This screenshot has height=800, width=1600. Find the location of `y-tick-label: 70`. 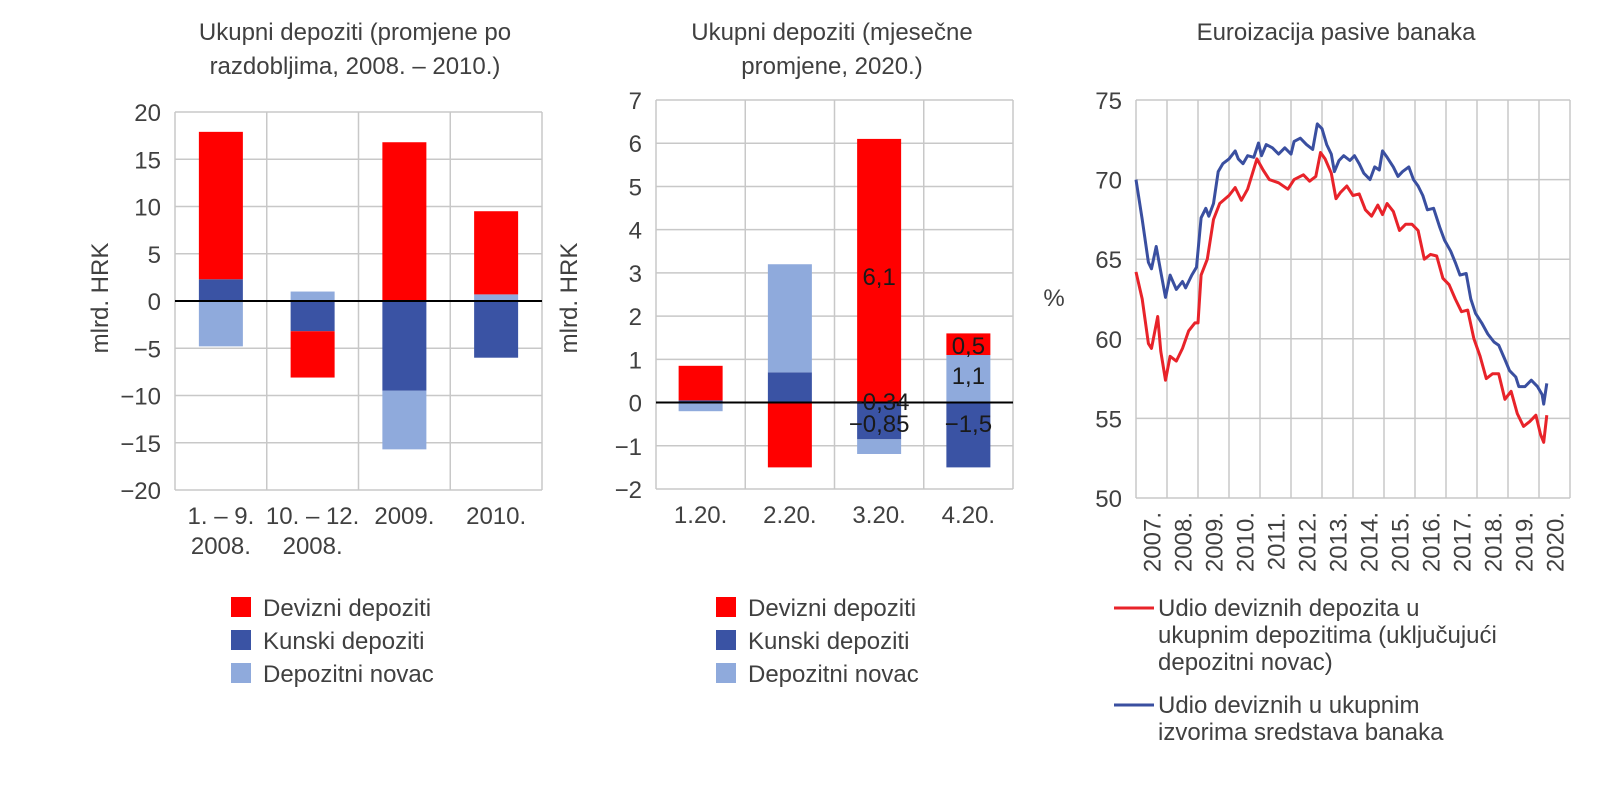

y-tick-label: 70 is located at coordinates (1108, 181).